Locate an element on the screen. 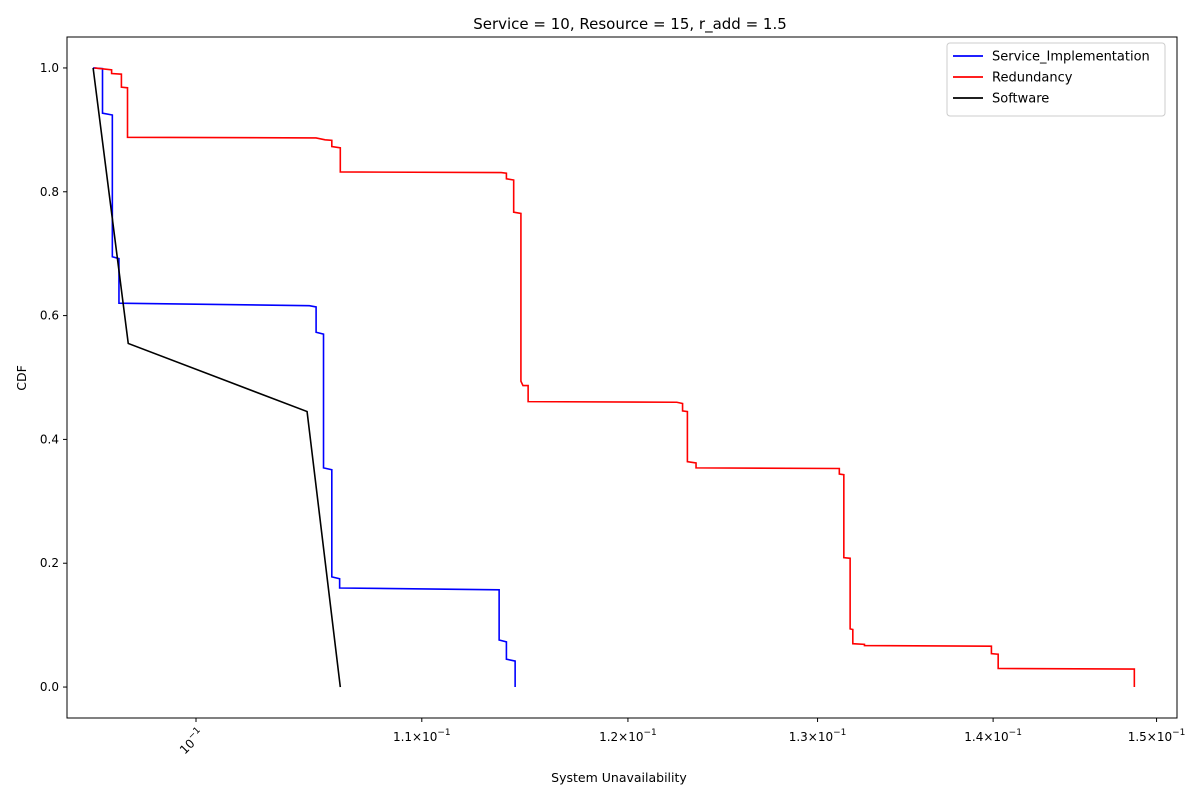 This screenshot has height=800, width=1200. legend-box is located at coordinates (1056, 79).